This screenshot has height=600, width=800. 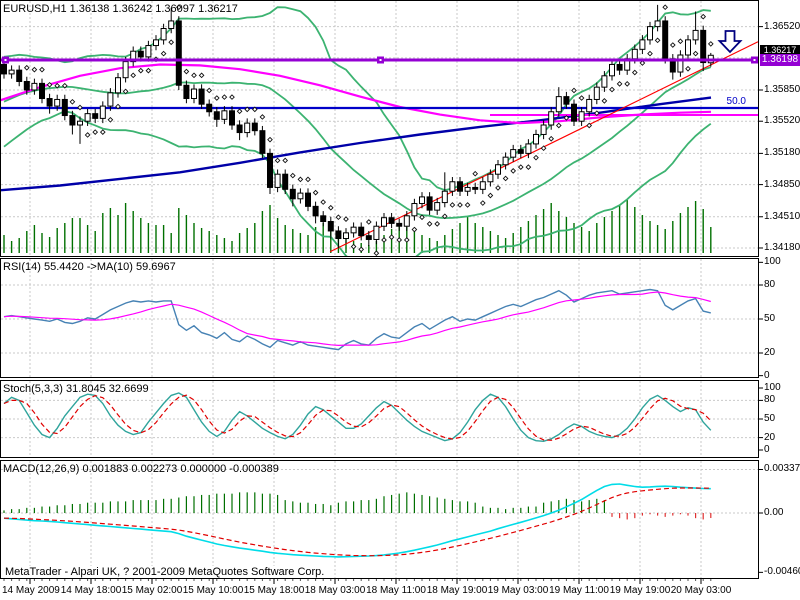 What do you see at coordinates (782, 216) in the screenshot?
I see `price-axis-label: 1.34510` at bounding box center [782, 216].